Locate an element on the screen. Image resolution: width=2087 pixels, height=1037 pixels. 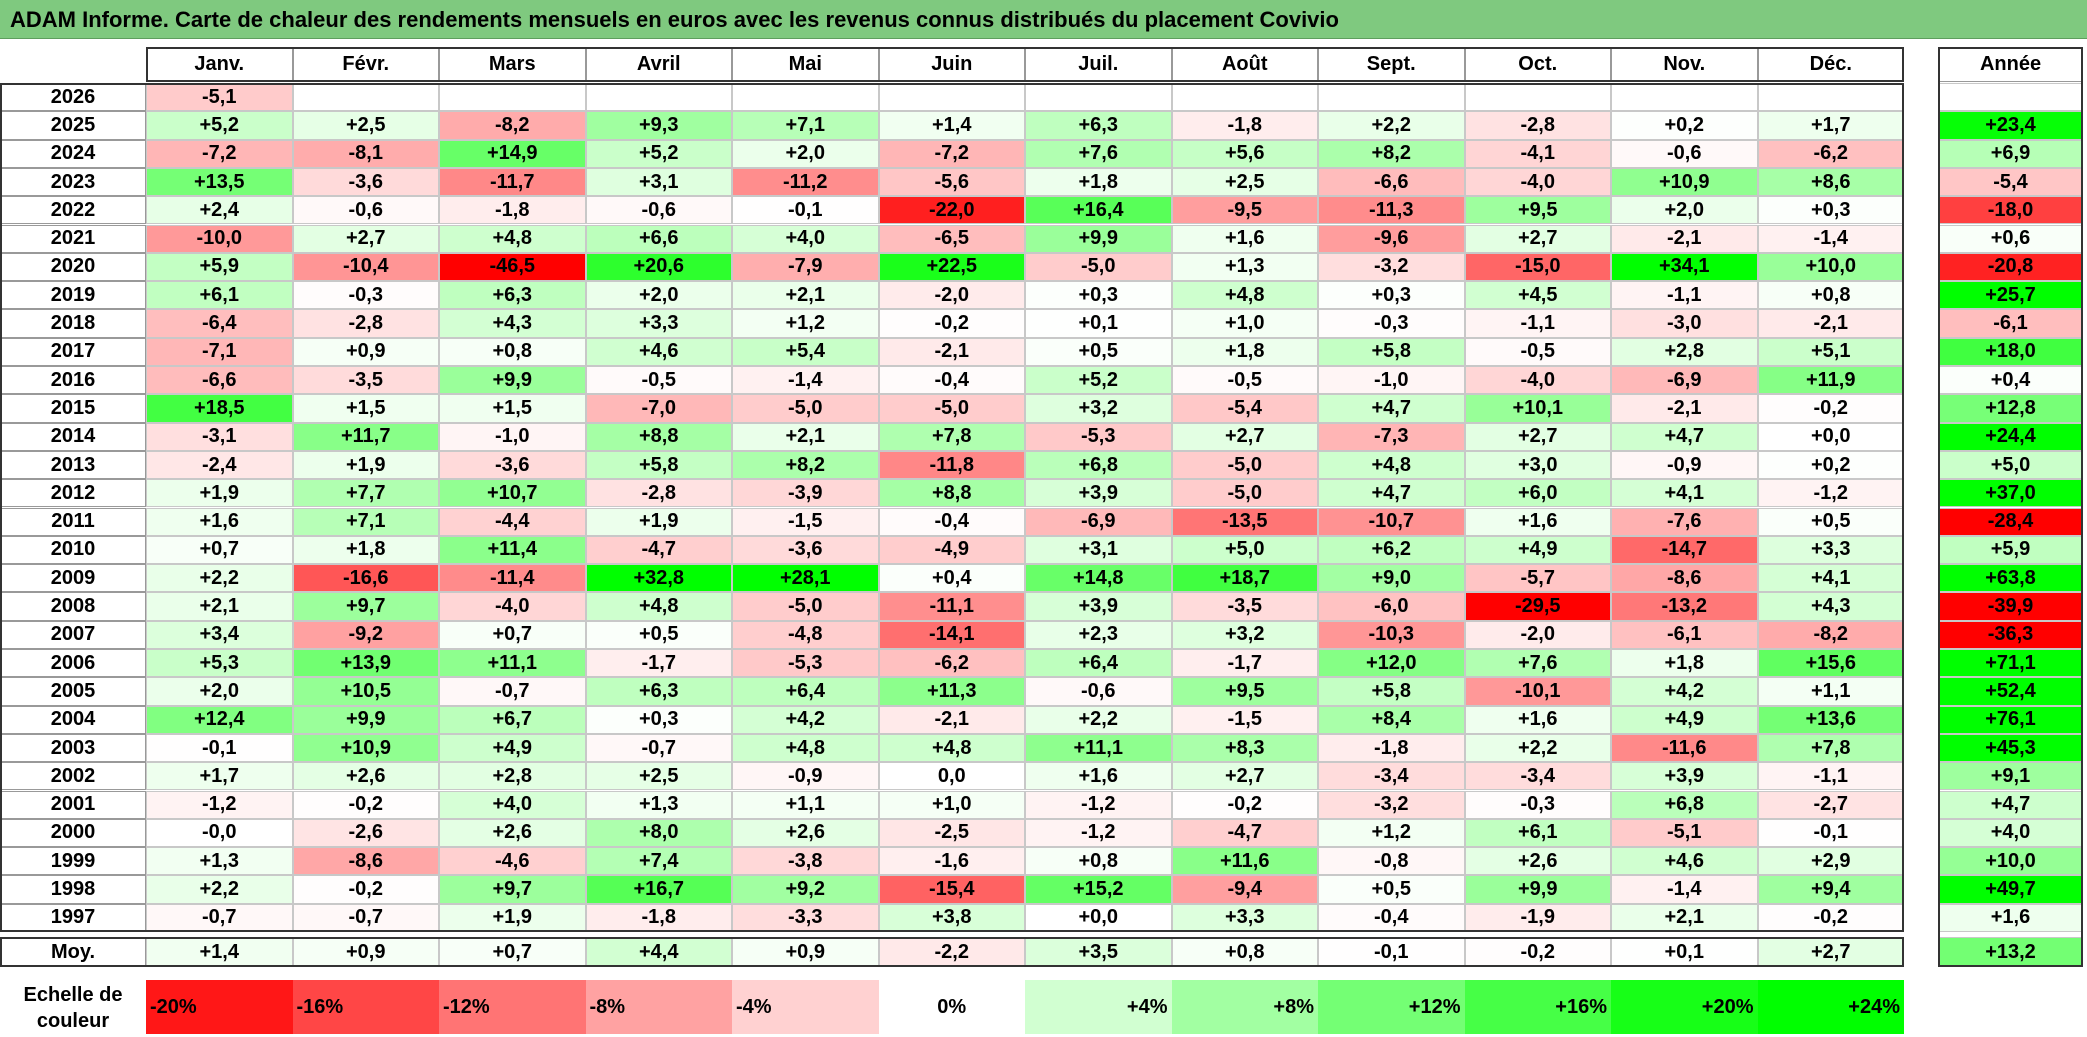
heatmap-cell: +11,6 is located at coordinates (1244, 861).